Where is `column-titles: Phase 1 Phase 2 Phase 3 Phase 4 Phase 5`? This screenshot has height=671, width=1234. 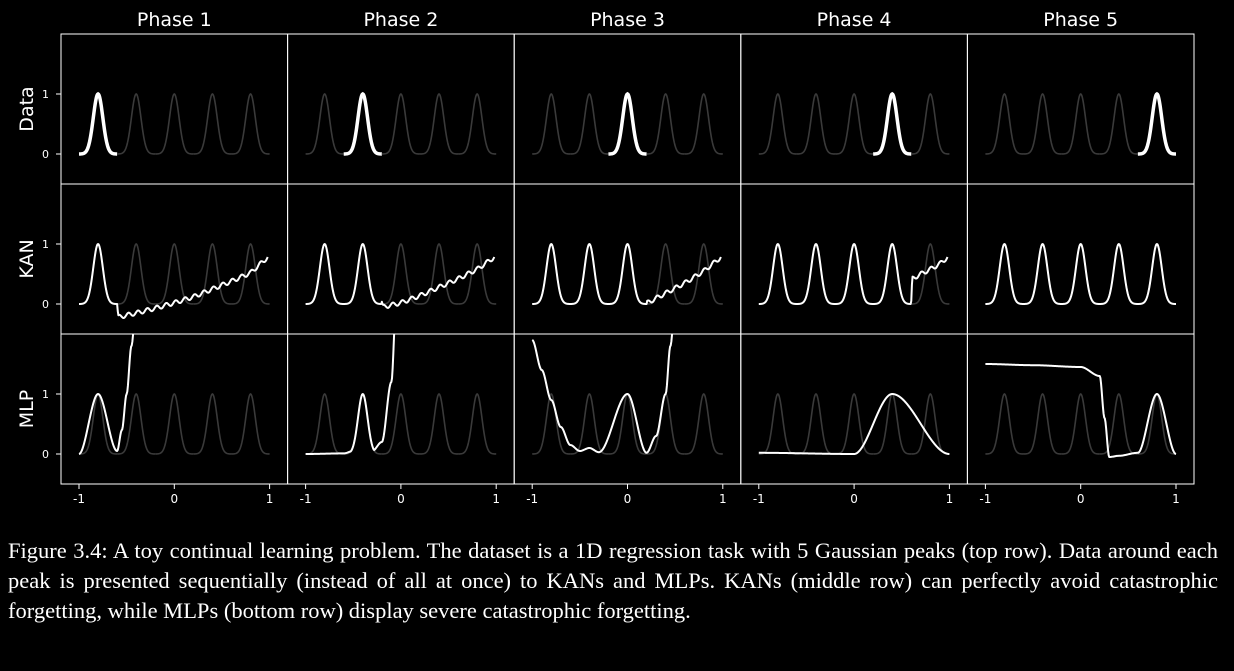
column-titles: Phase 1 Phase 2 Phase 3 Phase 4 Phase 5 is located at coordinates (627, 20).